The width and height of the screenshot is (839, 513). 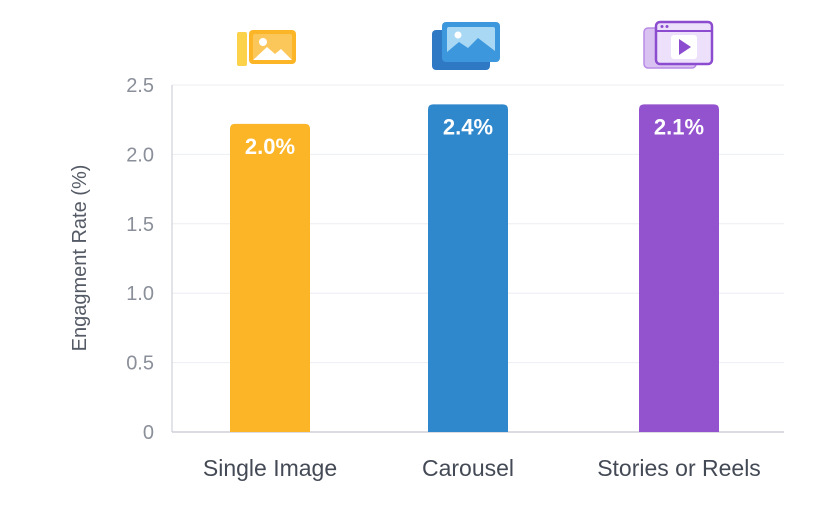 I want to click on x-category-label: Carousel, so click(x=468, y=468).